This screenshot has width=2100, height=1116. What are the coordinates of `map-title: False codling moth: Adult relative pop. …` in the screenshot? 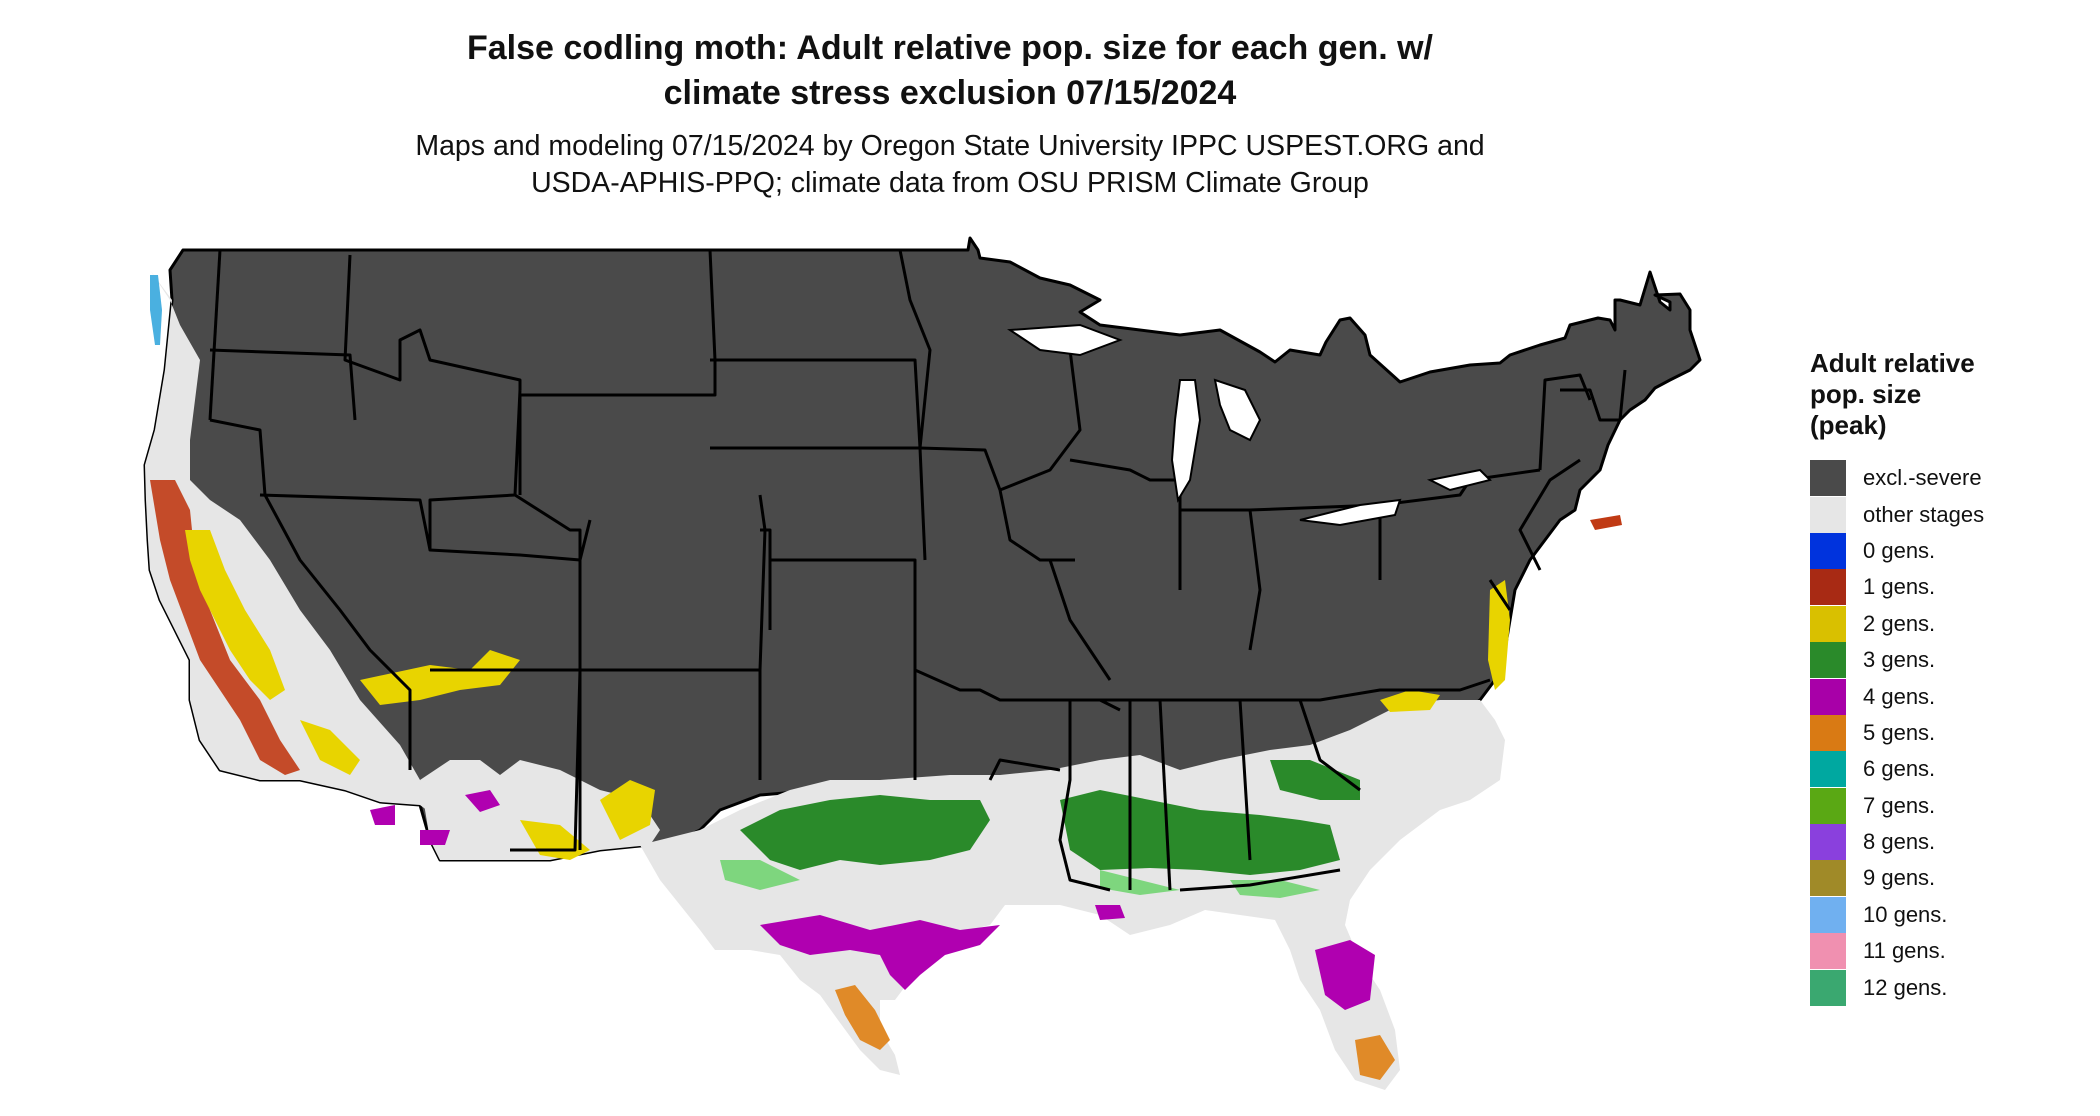 It's located at (950, 71).